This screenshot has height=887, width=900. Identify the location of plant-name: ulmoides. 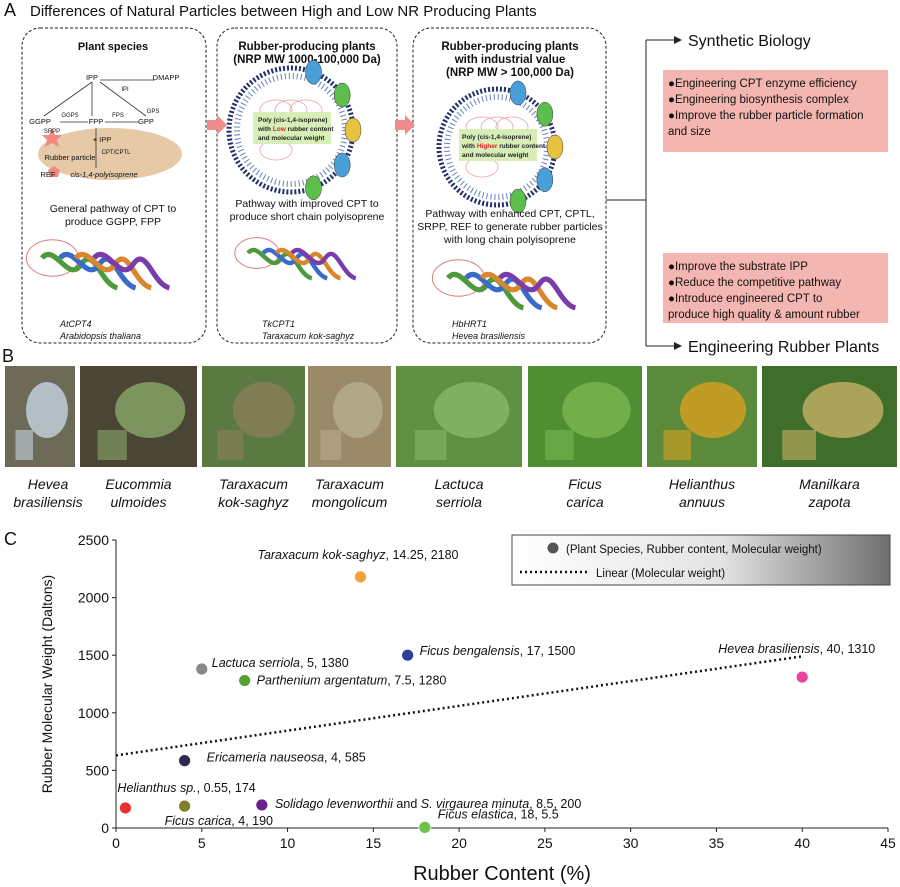
(138, 502).